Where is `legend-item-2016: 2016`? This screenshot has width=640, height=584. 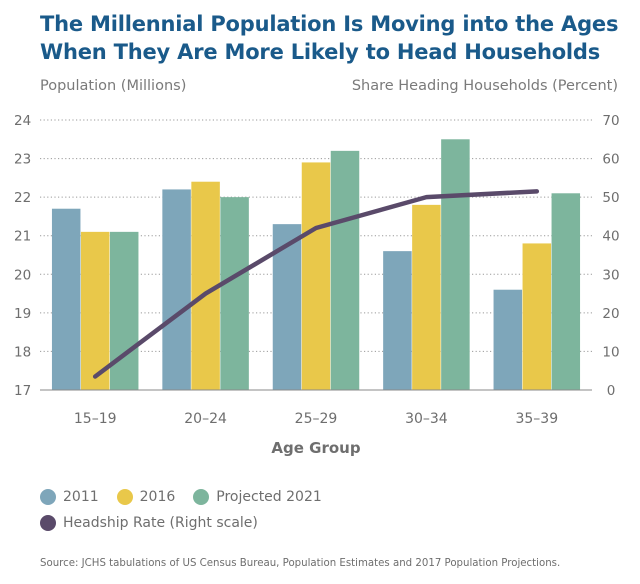 legend-item-2016: 2016 is located at coordinates (146, 497).